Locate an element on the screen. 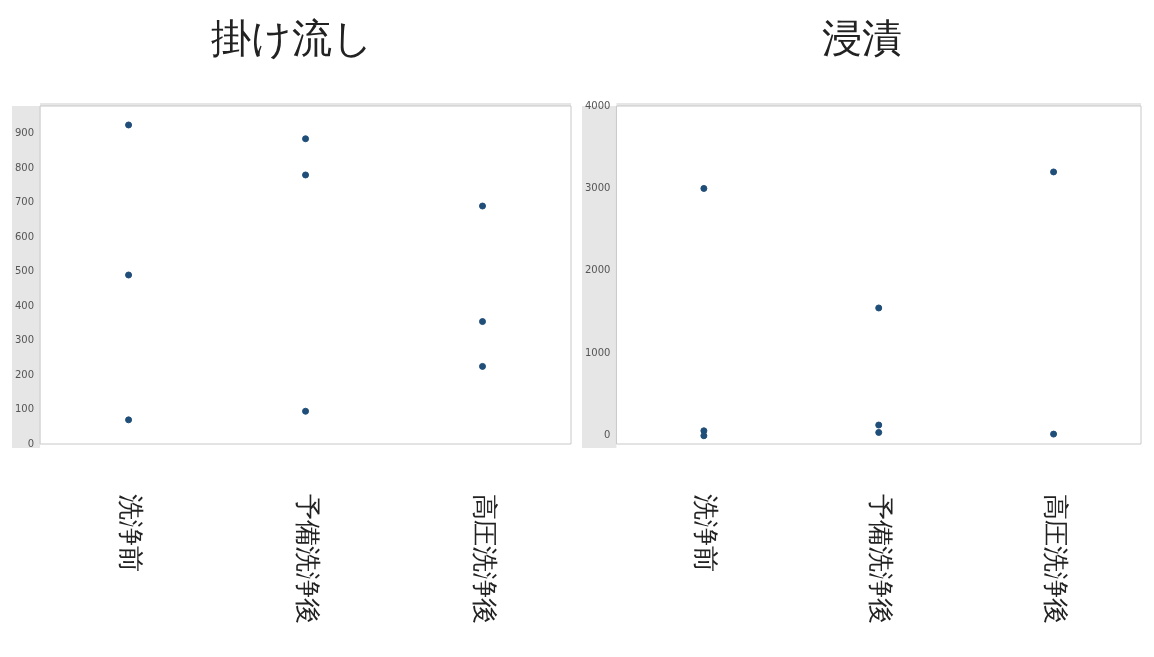 The image size is (1154, 657). y-tick-label: 3000 is located at coordinates (598, 188).